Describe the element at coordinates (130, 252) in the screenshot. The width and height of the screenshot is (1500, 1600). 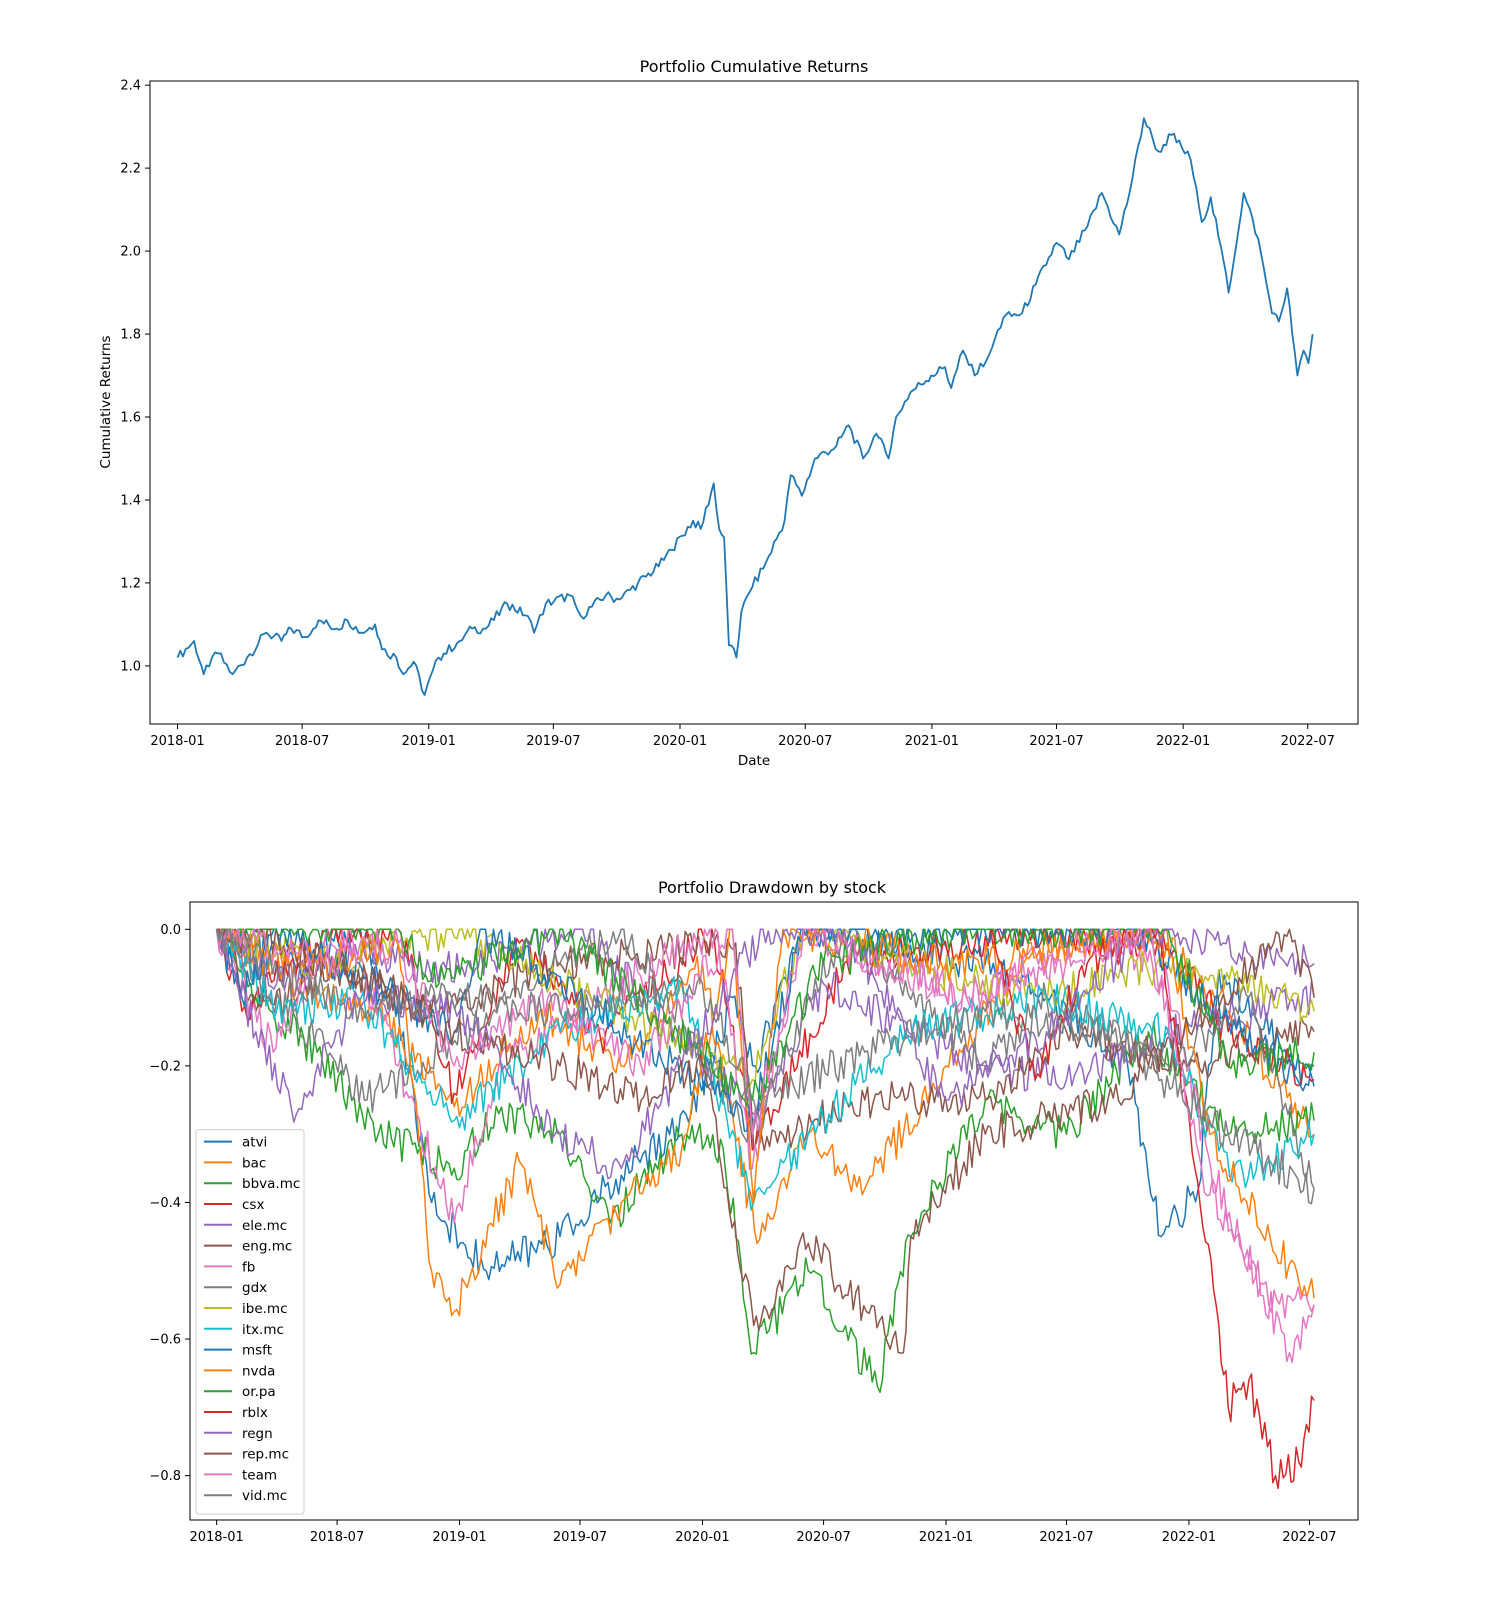
I see `y-tick-label: 2.0` at that location.